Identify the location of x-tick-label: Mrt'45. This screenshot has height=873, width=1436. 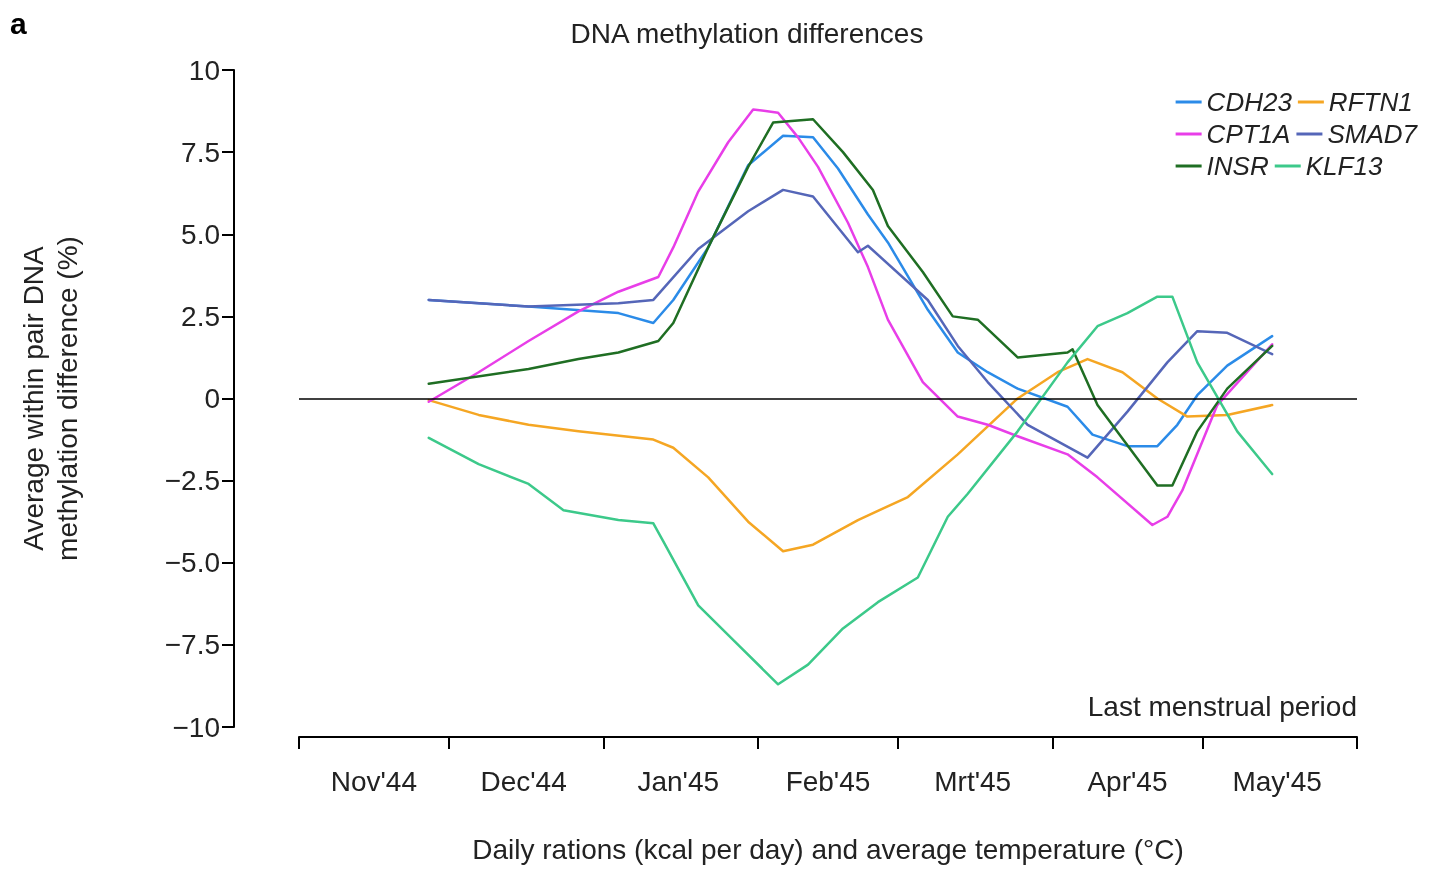
(973, 781).